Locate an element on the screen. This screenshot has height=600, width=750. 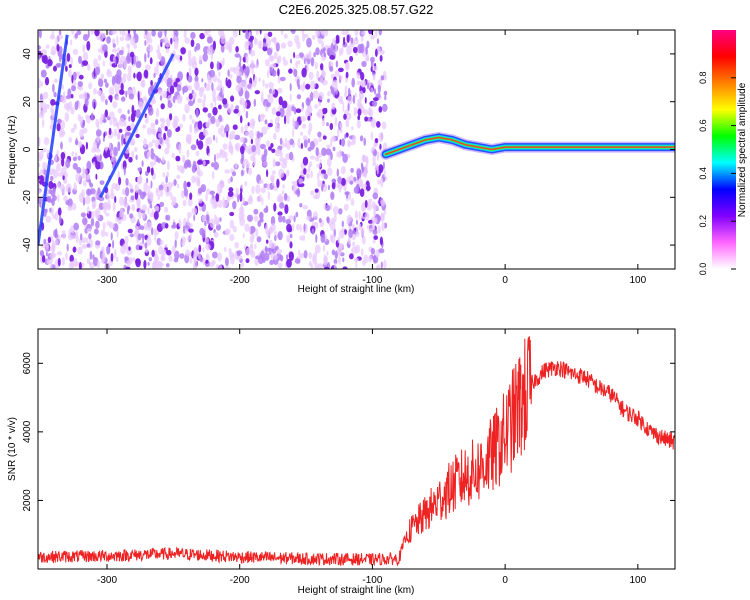
colorbar-tick-label: 0.0 is located at coordinates (703, 269).